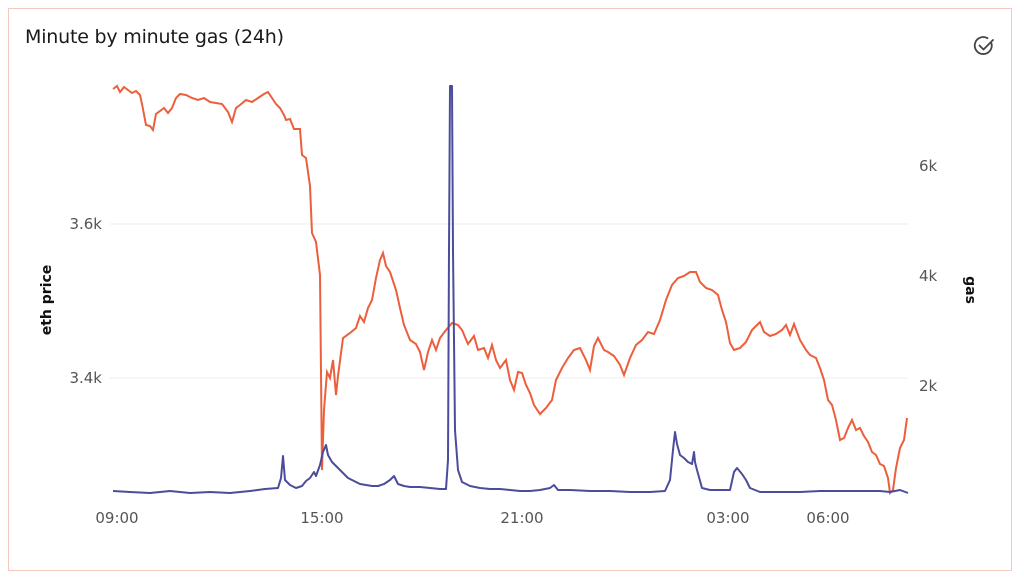  Describe the element at coordinates (521, 518) in the screenshot. I see `x-tick-2100: 21:00` at that location.